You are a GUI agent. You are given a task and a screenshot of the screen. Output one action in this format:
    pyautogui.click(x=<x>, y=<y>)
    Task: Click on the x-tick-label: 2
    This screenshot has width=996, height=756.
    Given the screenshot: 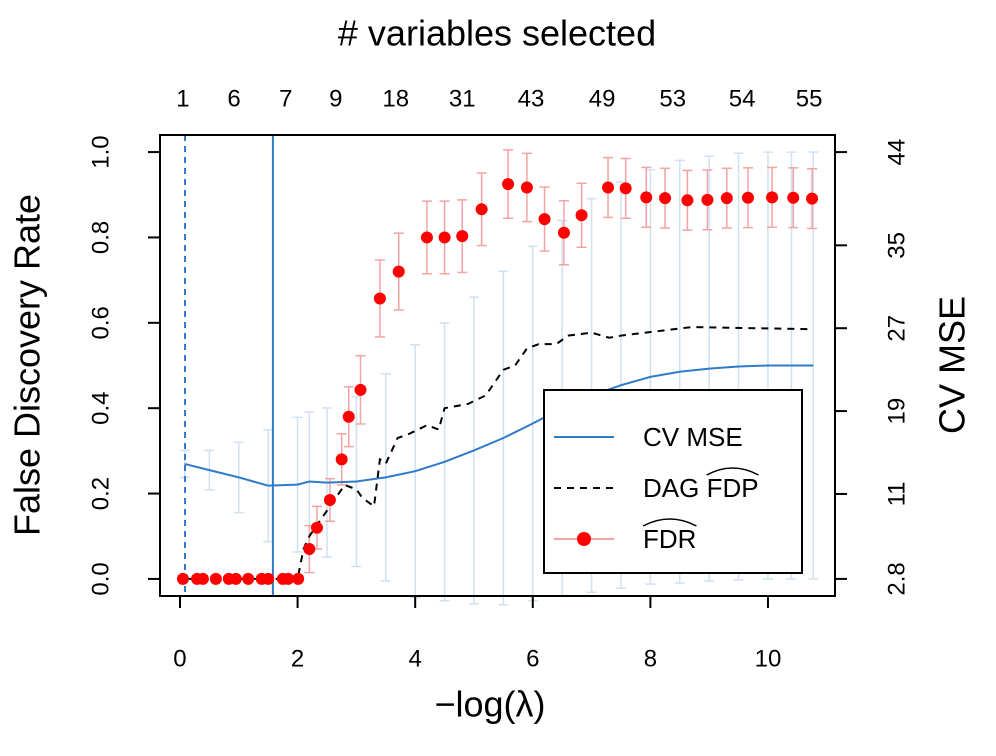 What is the action you would take?
    pyautogui.click(x=297, y=658)
    